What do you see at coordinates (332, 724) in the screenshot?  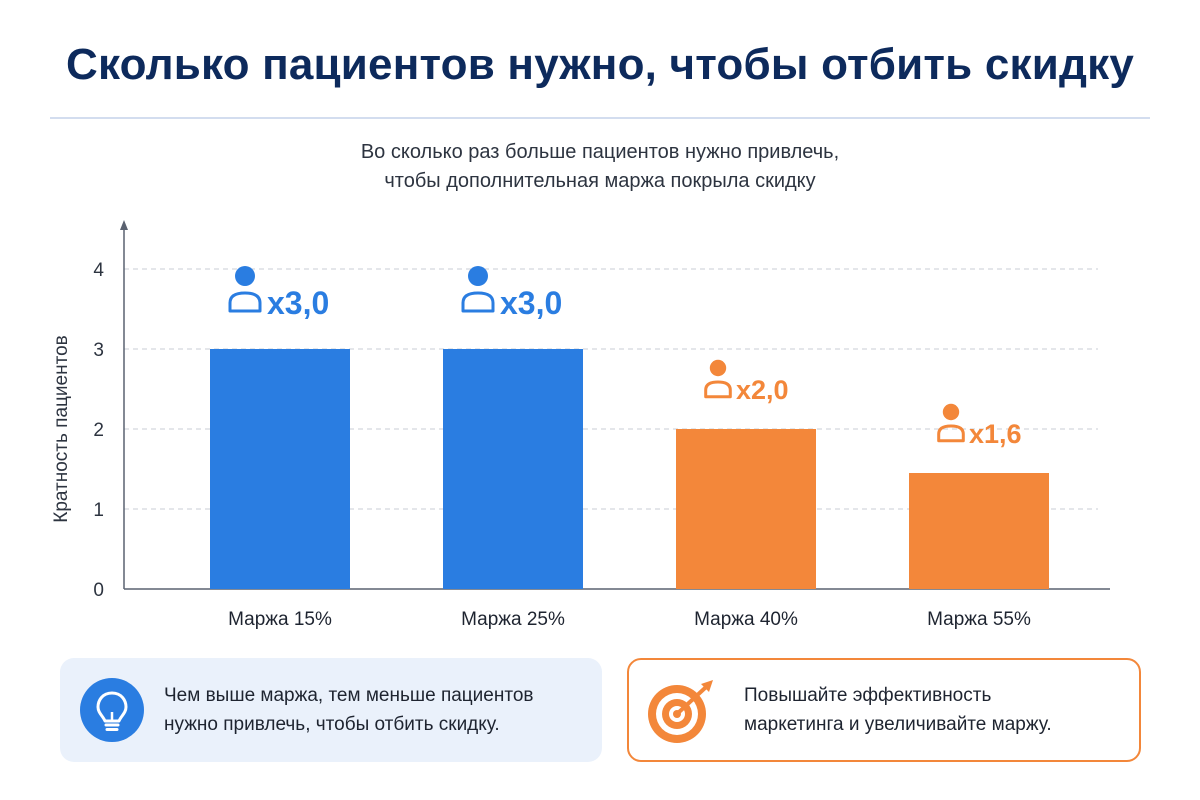 I see `insight-line-2: нужно привлечь, чтобы отбить скидку.` at bounding box center [332, 724].